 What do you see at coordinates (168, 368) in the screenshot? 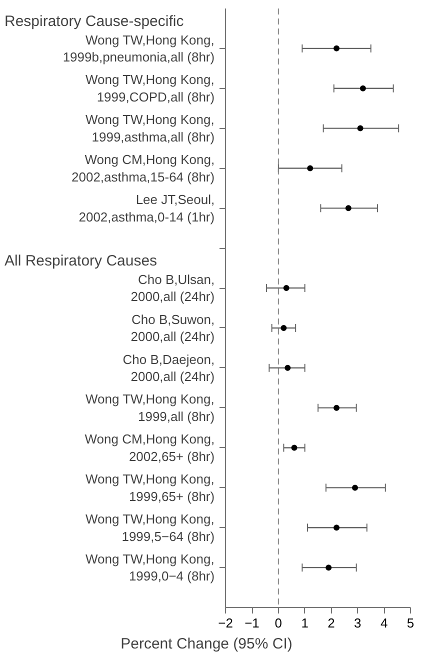
I see `y-tick-label: Cho B,Daejeon, 2000,all (24hr)` at bounding box center [168, 368].